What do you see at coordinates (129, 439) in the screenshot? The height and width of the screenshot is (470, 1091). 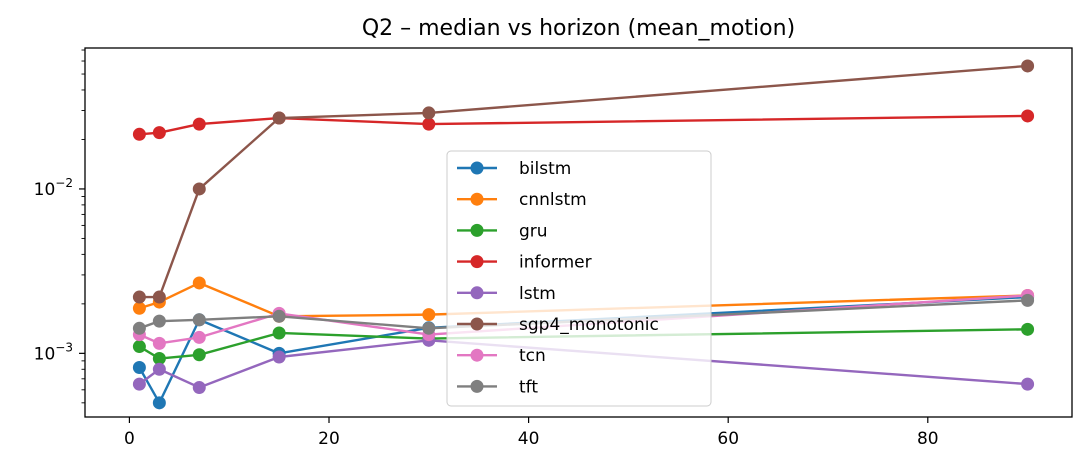 I see `x-tick-label: 0` at bounding box center [129, 439].